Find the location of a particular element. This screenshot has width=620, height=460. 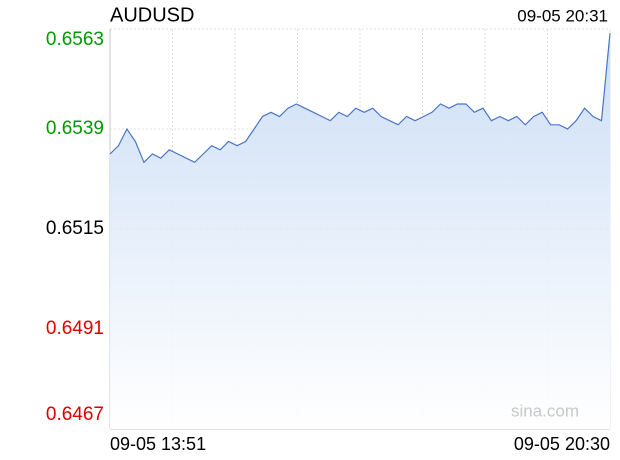

y-tick-label: 0.6467 is located at coordinates (75, 414).